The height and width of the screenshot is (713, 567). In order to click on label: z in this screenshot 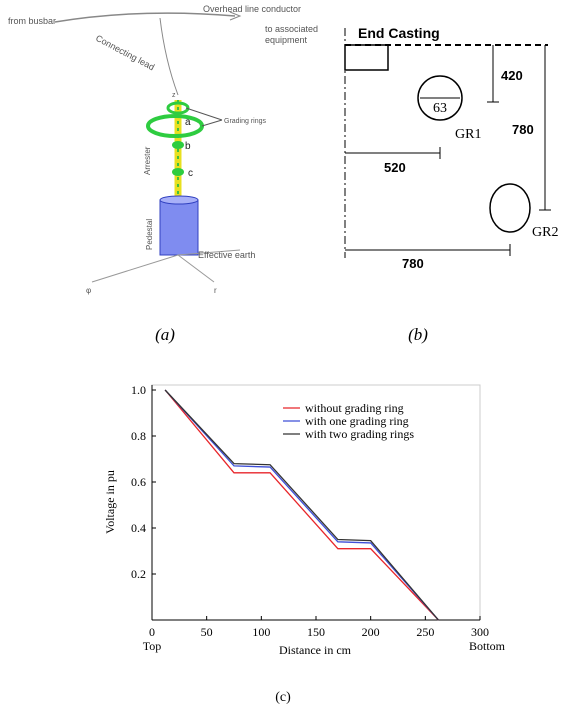, I will do `click(174, 95)`.